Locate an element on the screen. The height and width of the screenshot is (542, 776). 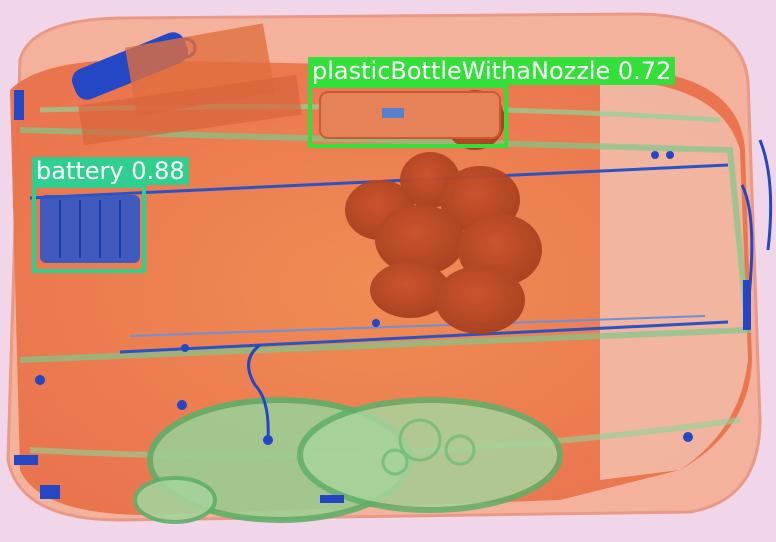
detection-label-bottle: plasticBottleWithaNozzle 0.72 is located at coordinates (492, 71).